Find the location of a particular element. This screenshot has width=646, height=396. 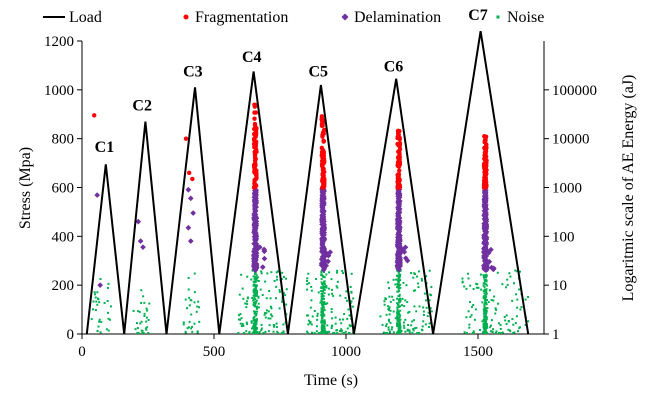

y-tick-label: 800 is located at coordinates (63, 140).